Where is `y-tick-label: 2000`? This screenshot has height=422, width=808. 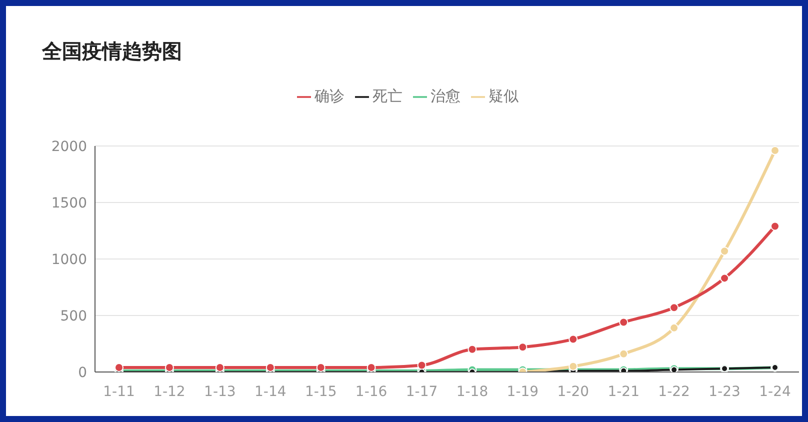
y-tick-label: 2000 is located at coordinates (69, 146).